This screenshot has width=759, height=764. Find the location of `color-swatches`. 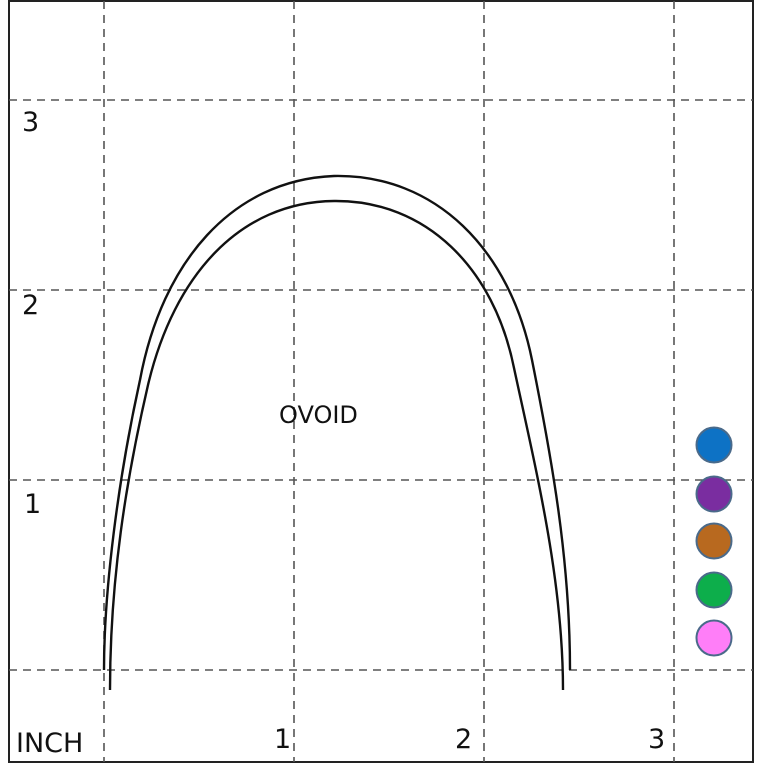

color-swatches is located at coordinates (714, 541).